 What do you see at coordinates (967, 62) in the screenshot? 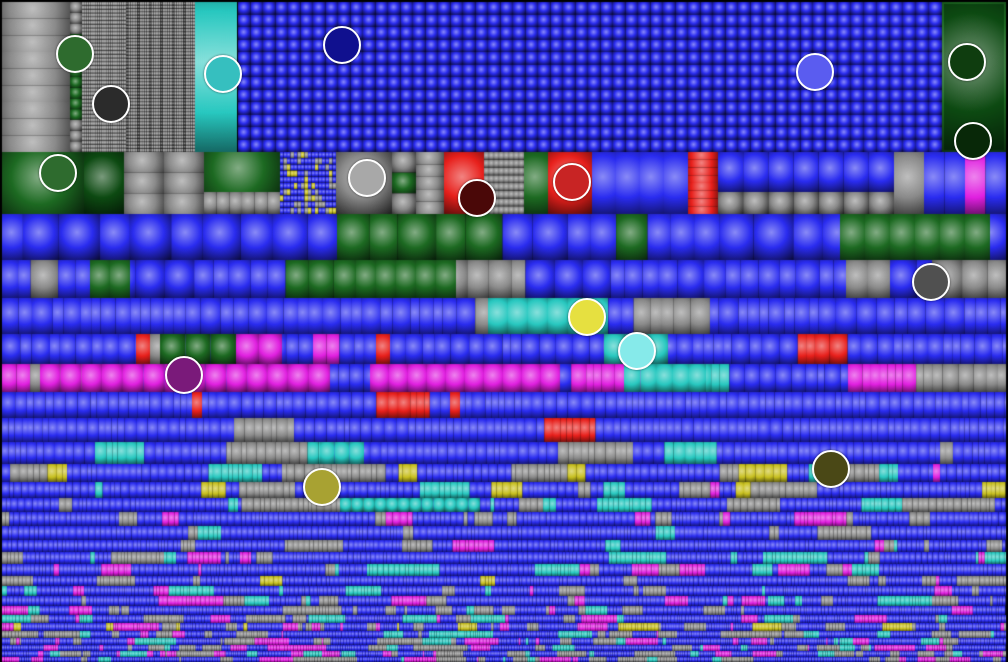
I see `color-marker-dark-green` at bounding box center [967, 62].